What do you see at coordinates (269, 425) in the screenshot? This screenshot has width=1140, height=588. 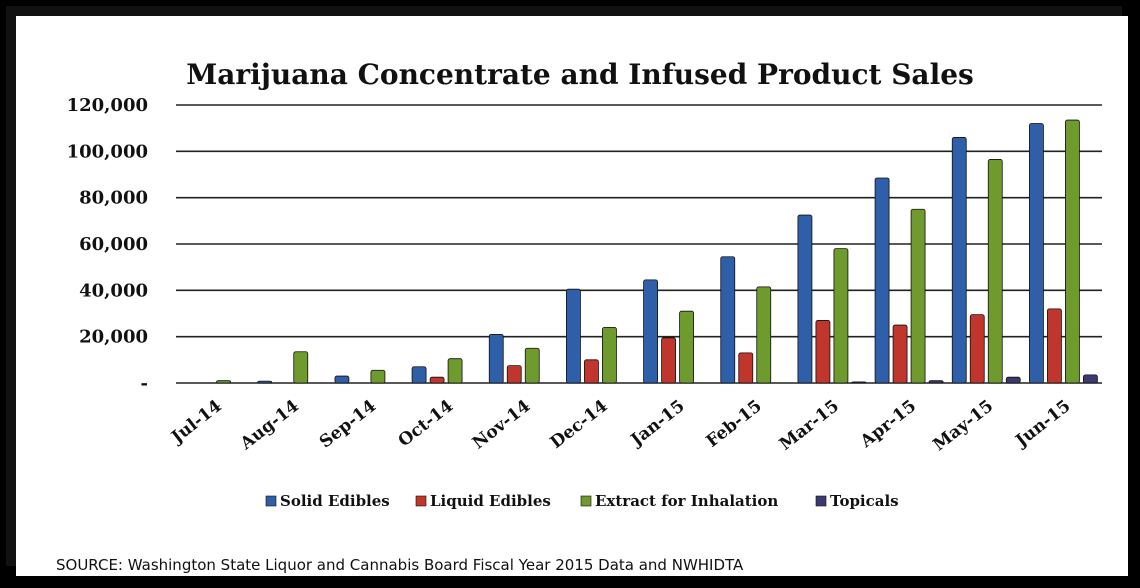 I see `x-tick-label: Aug-14` at bounding box center [269, 425].